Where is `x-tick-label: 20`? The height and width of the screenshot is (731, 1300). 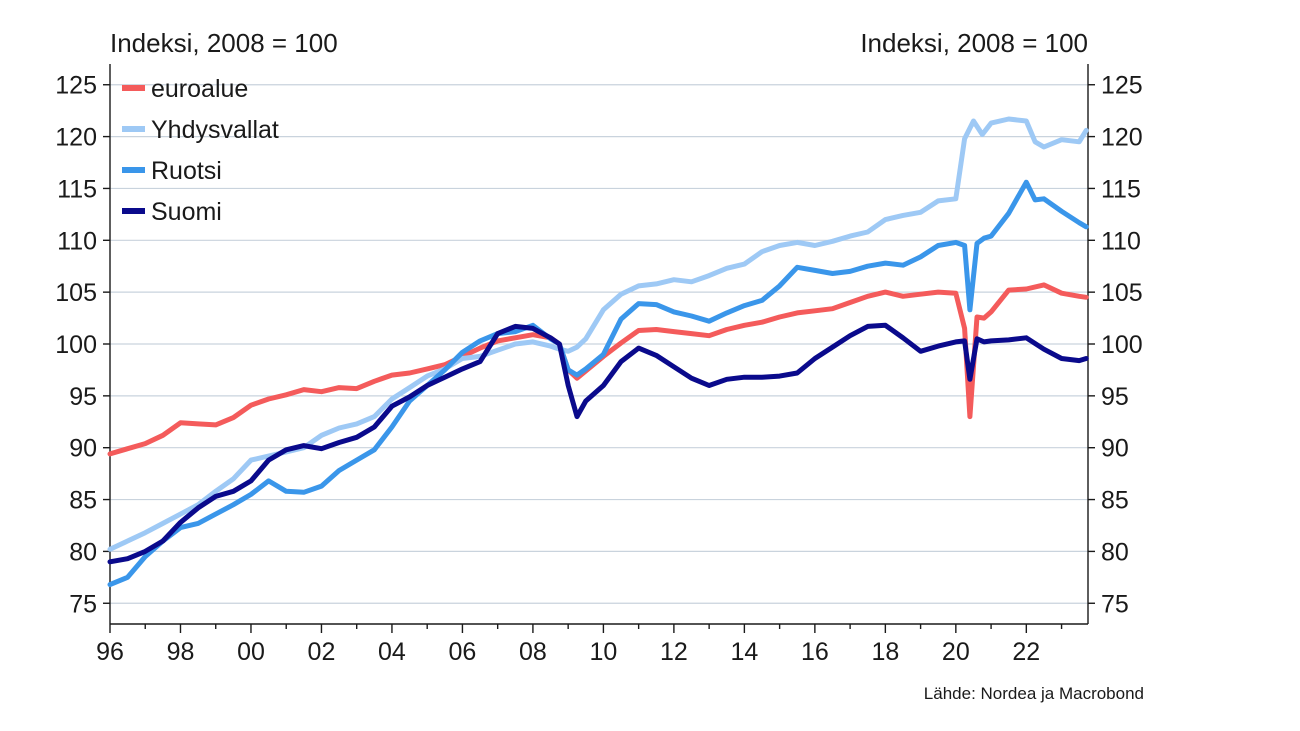
x-tick-label: 20 is located at coordinates (956, 652).